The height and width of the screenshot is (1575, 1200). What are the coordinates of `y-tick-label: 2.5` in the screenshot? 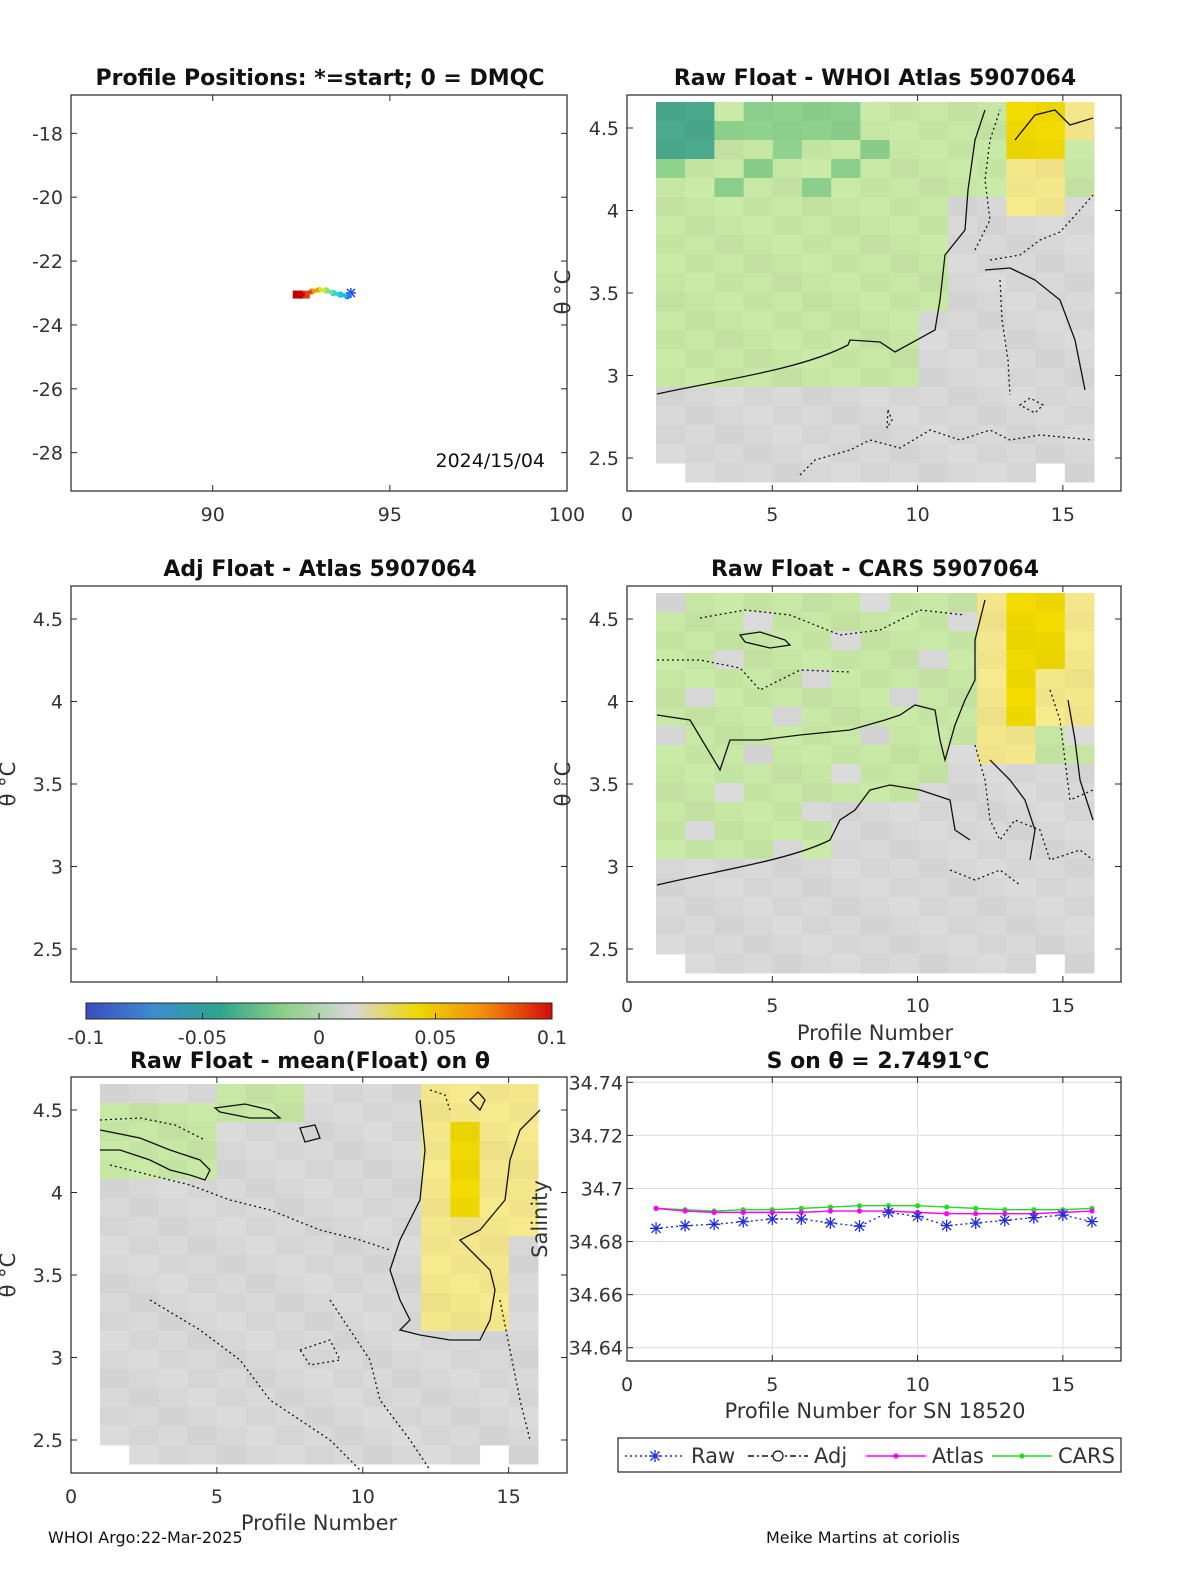 It's located at (48, 1441).